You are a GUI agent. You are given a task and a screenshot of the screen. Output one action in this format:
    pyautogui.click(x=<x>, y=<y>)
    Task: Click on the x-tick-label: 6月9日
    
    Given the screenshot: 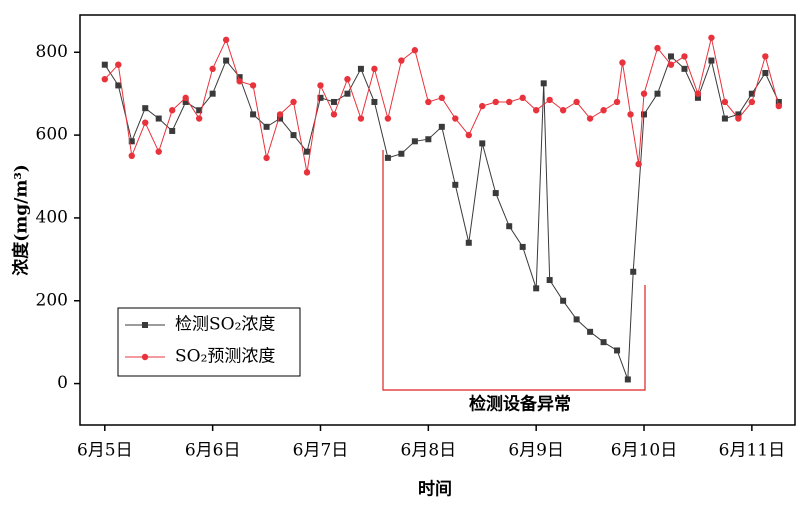 What is the action you would take?
    pyautogui.click(x=536, y=451)
    